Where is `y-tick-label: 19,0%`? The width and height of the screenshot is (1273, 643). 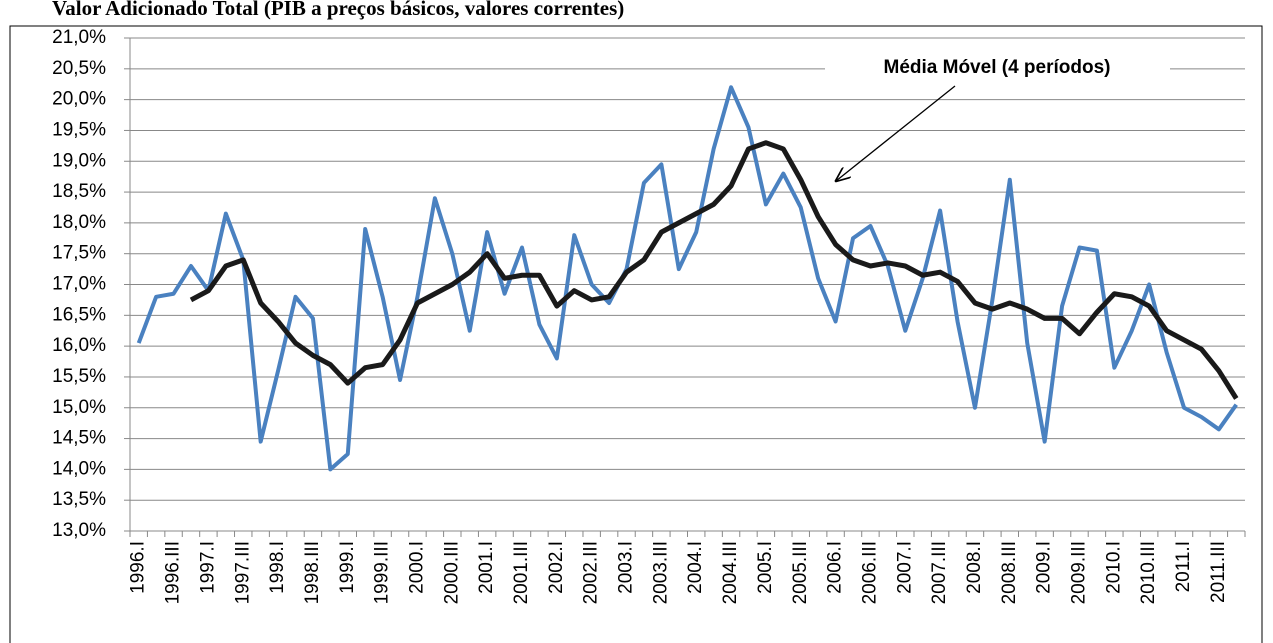 y-tick-label: 19,0% is located at coordinates (79, 160).